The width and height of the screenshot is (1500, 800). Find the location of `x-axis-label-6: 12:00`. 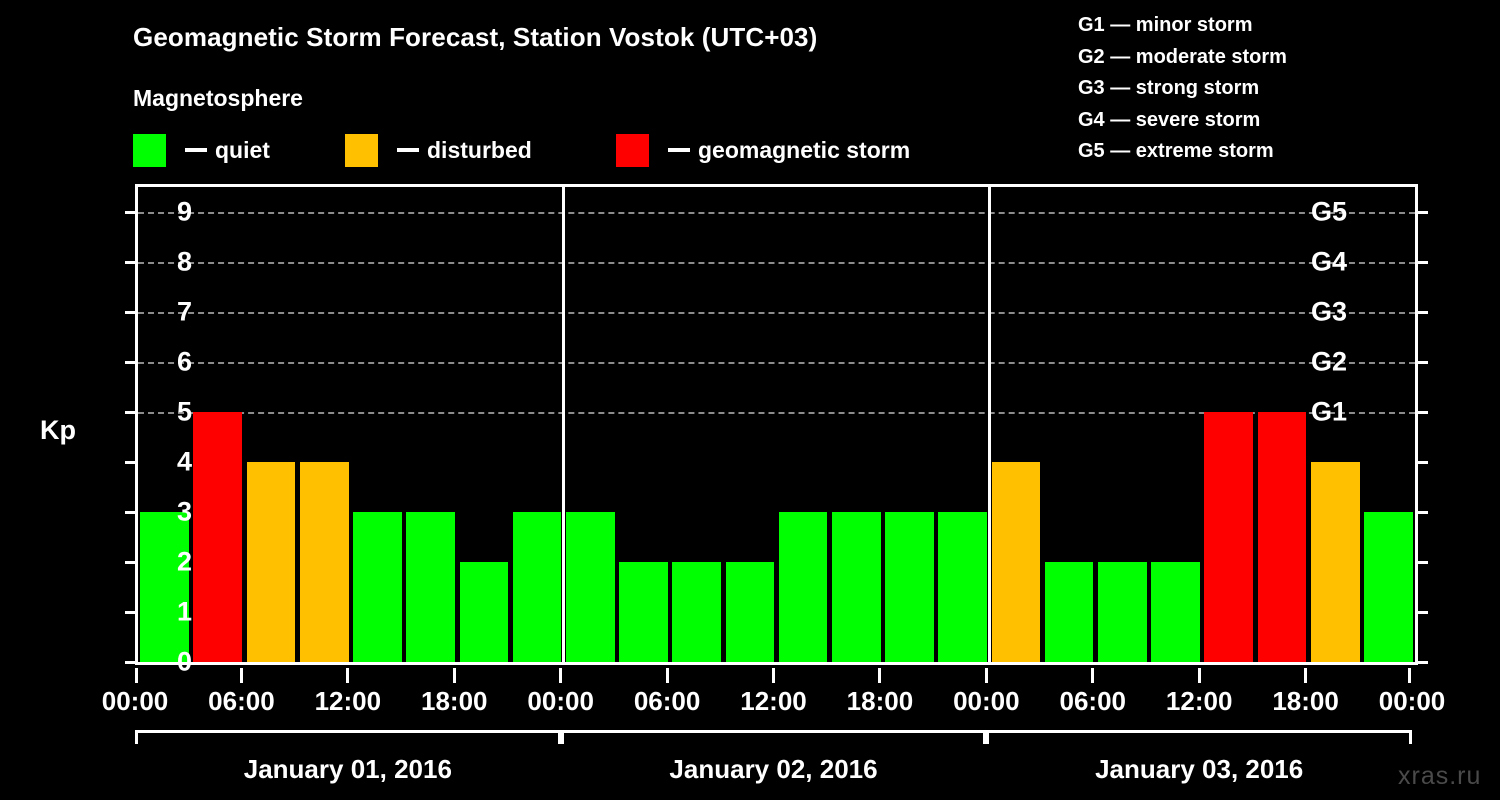

x-axis-label-6: 12:00 is located at coordinates (773, 701).